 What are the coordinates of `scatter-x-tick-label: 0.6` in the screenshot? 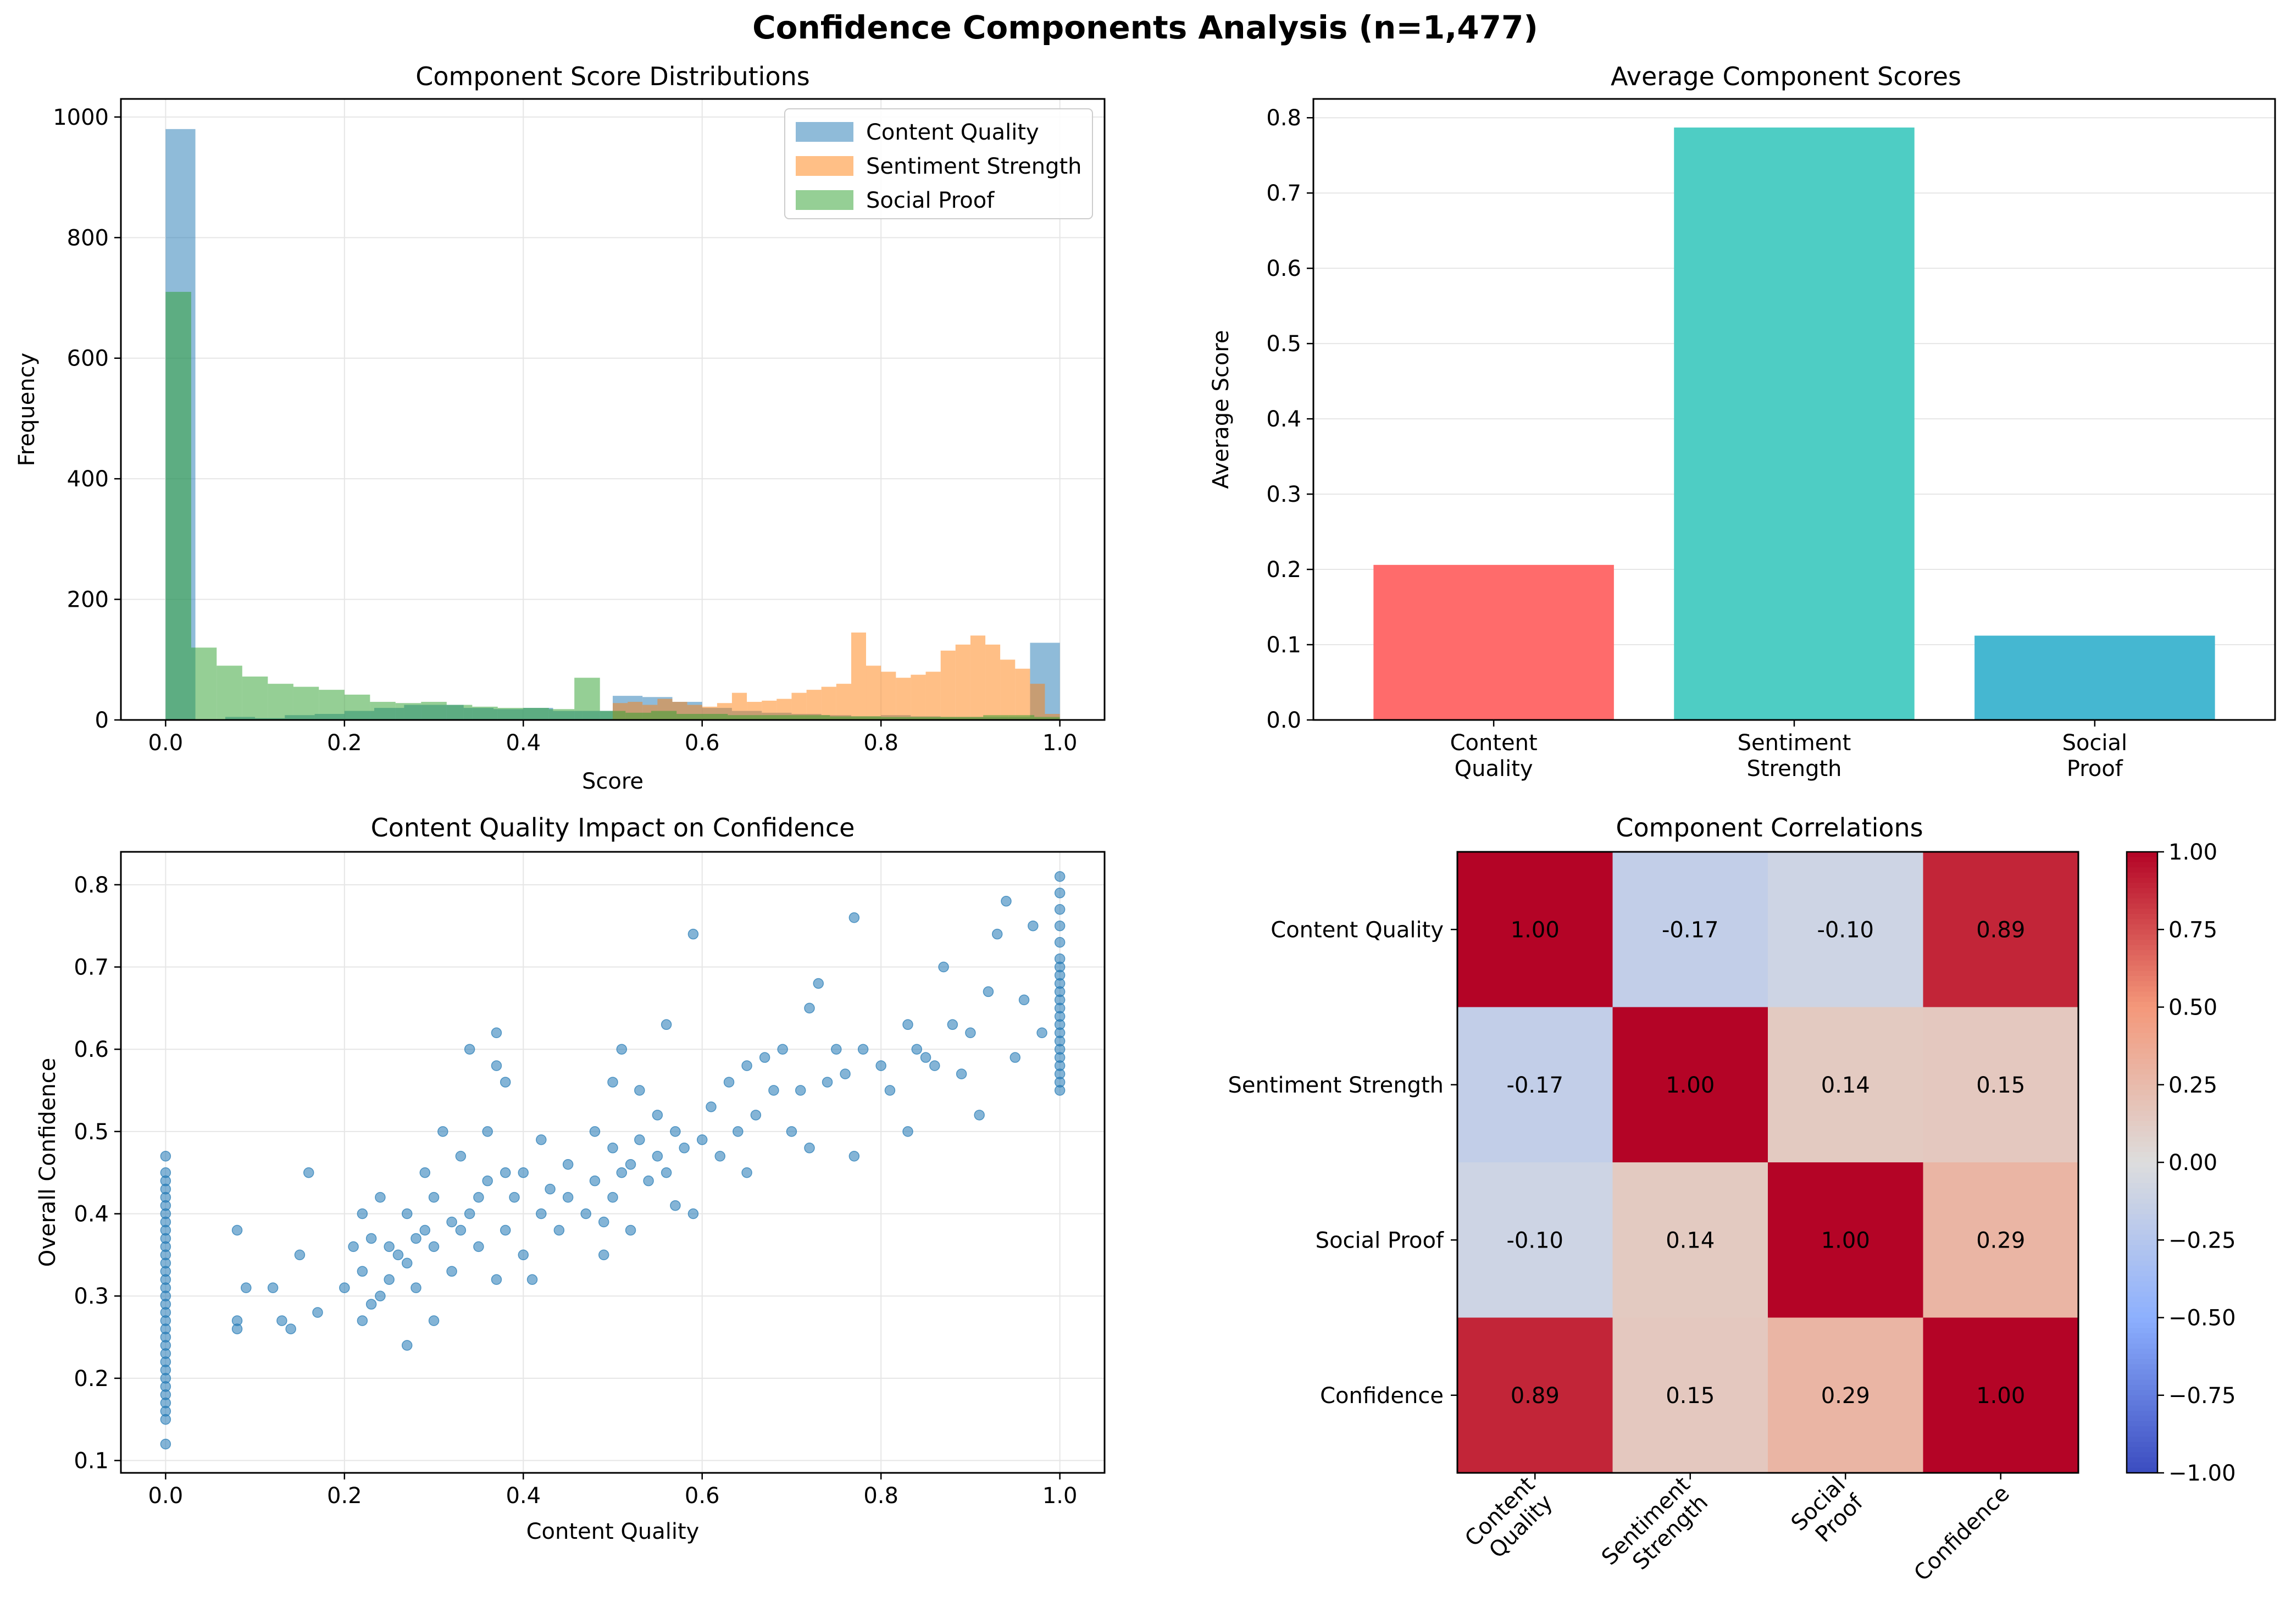 It's located at (702, 1496).